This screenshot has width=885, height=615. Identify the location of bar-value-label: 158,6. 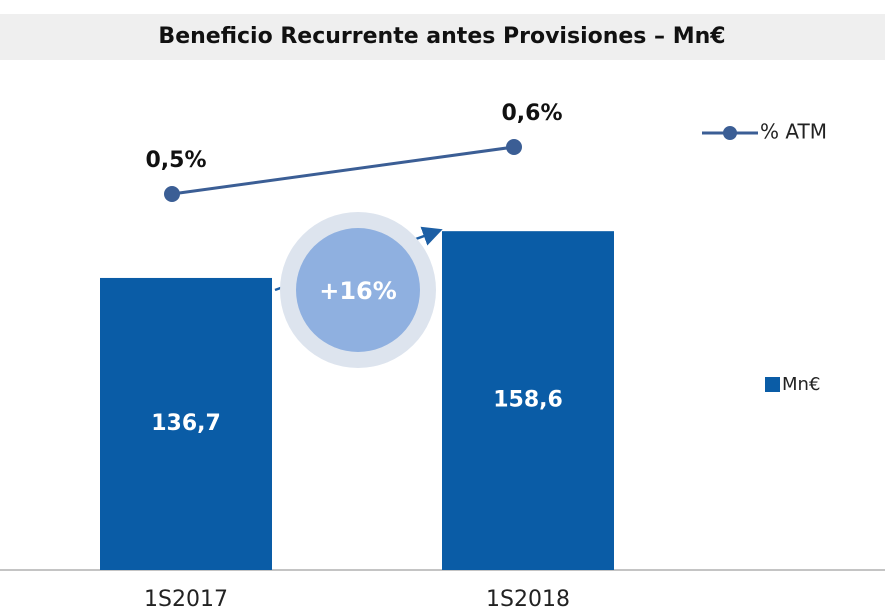
(528, 400).